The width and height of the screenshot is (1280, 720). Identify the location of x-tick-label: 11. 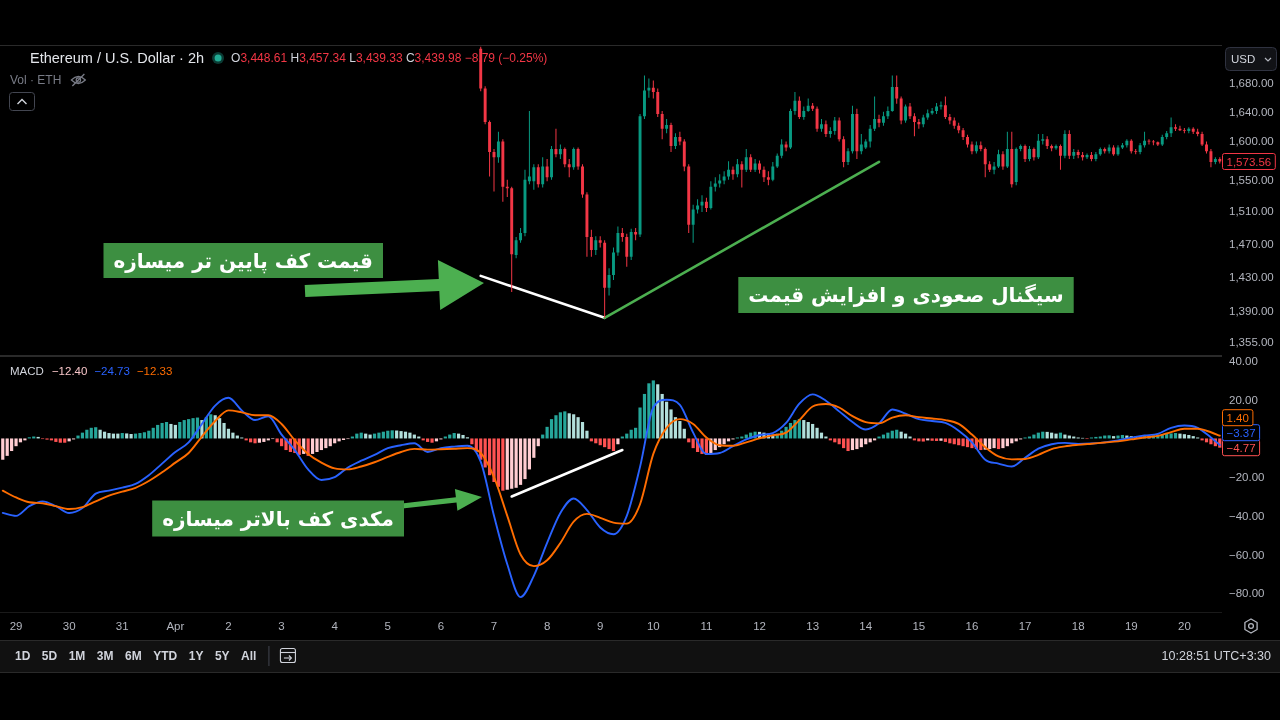
(706, 626).